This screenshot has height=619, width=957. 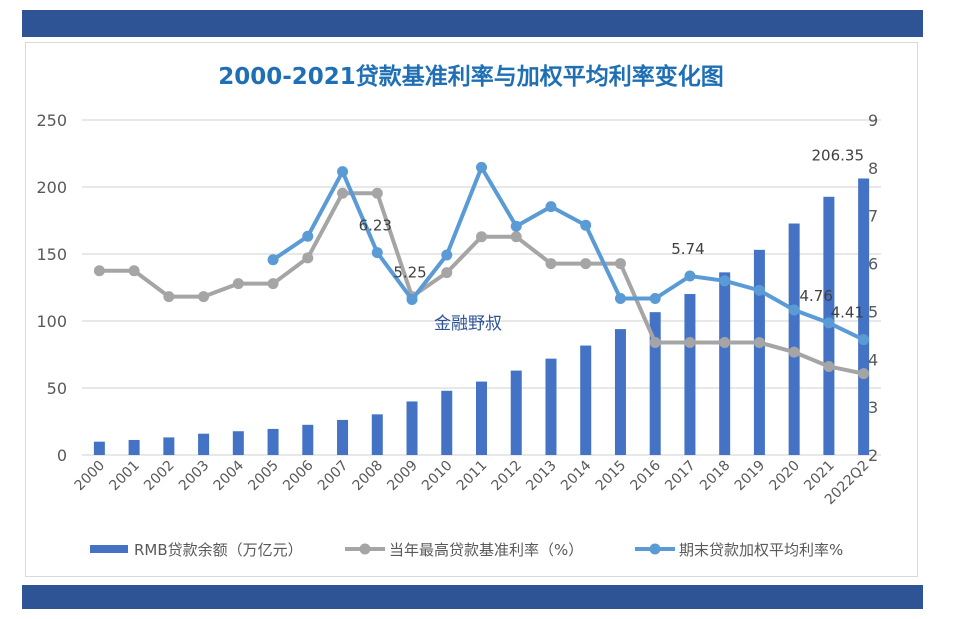 What do you see at coordinates (159, 476) in the screenshot?
I see `x-tick-label: 2002` at bounding box center [159, 476].